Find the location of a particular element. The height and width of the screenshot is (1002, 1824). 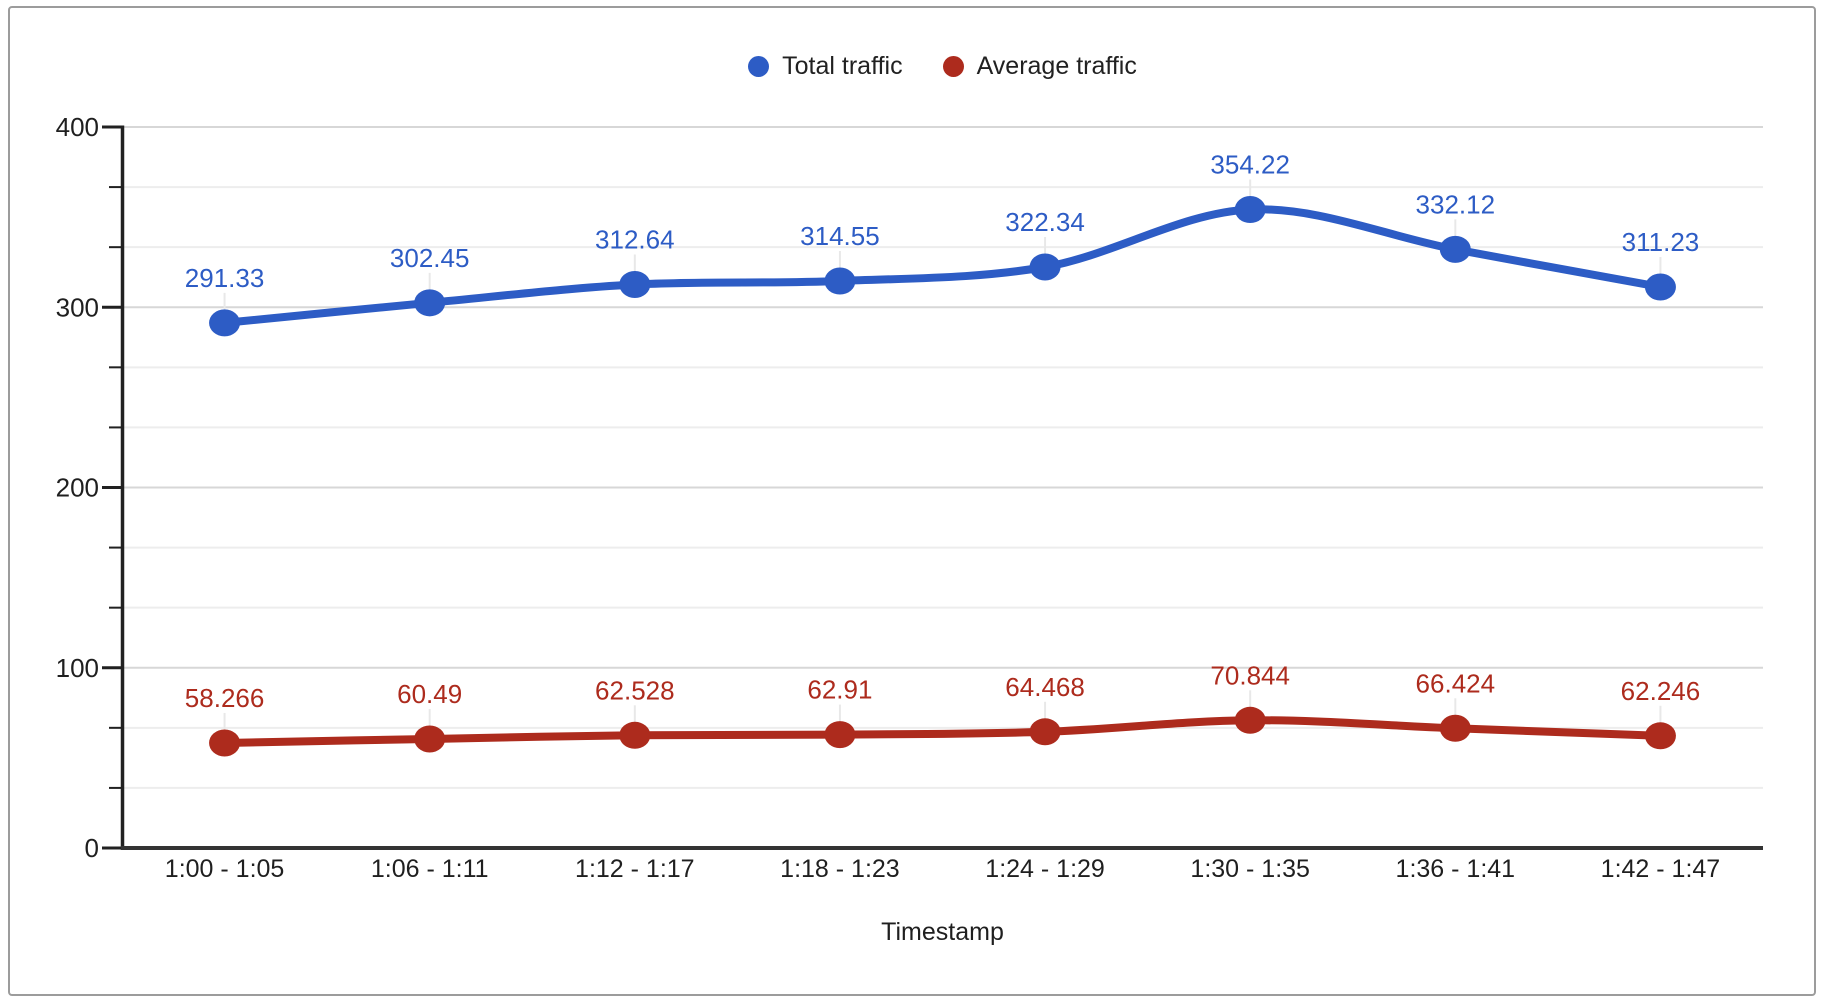

legend-item-average-traffic: Average traffic is located at coordinates (1039, 66).